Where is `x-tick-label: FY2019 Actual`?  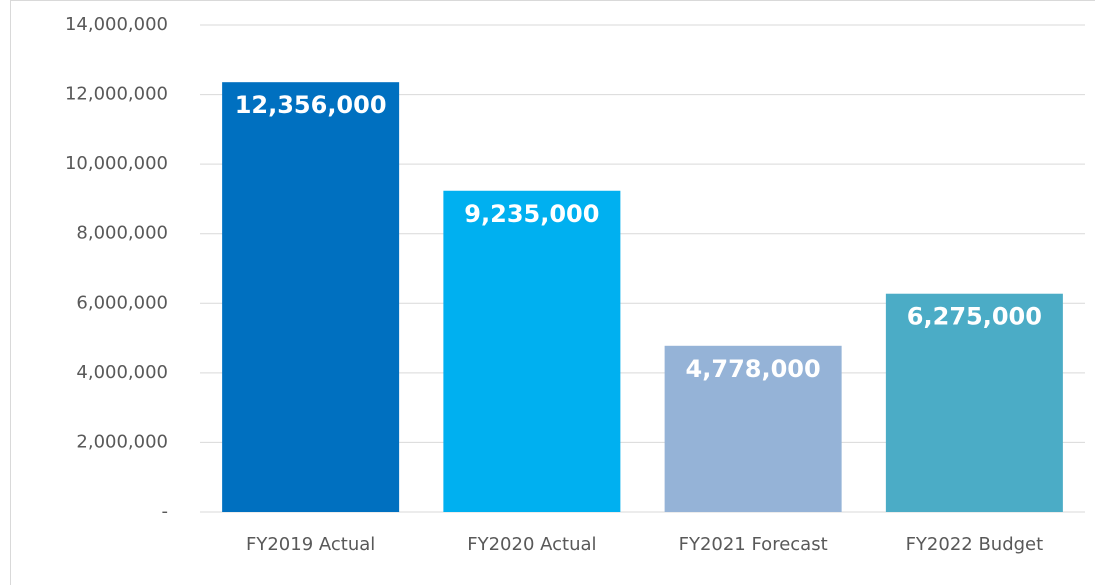 x-tick-label: FY2019 Actual is located at coordinates (310, 544).